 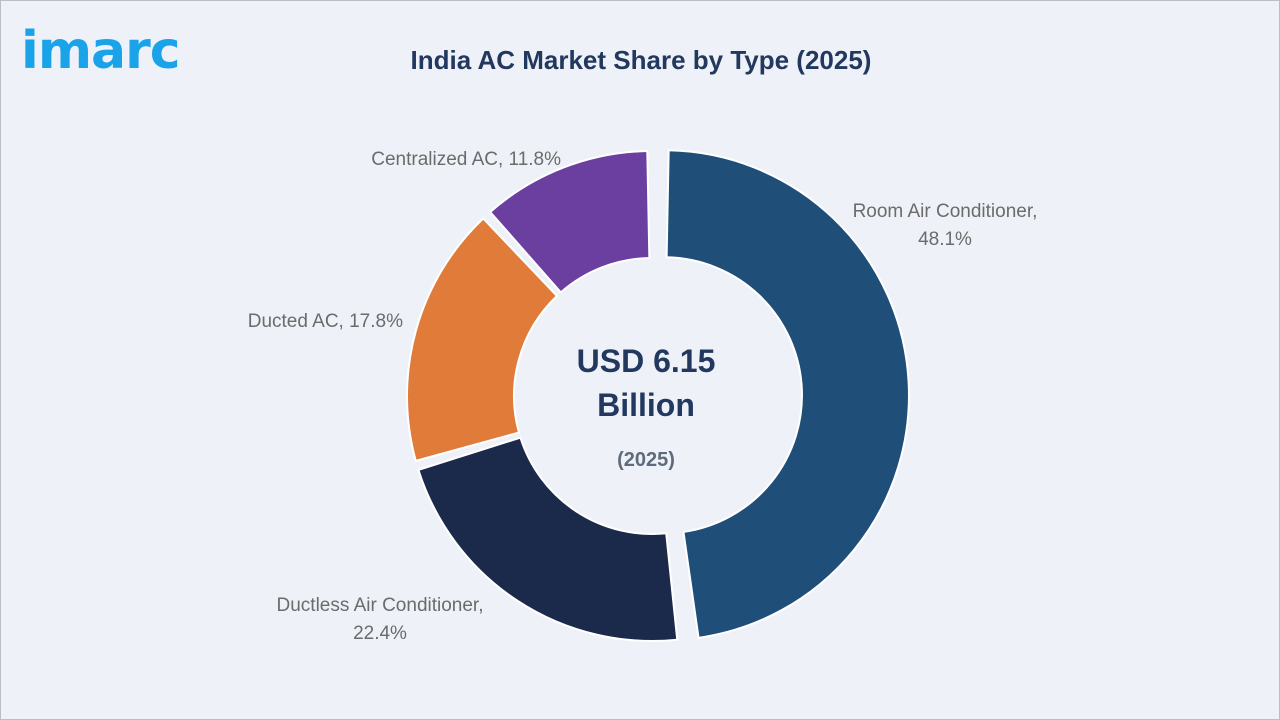 I want to click on imarc-logo: imarc, so click(x=101, y=51).